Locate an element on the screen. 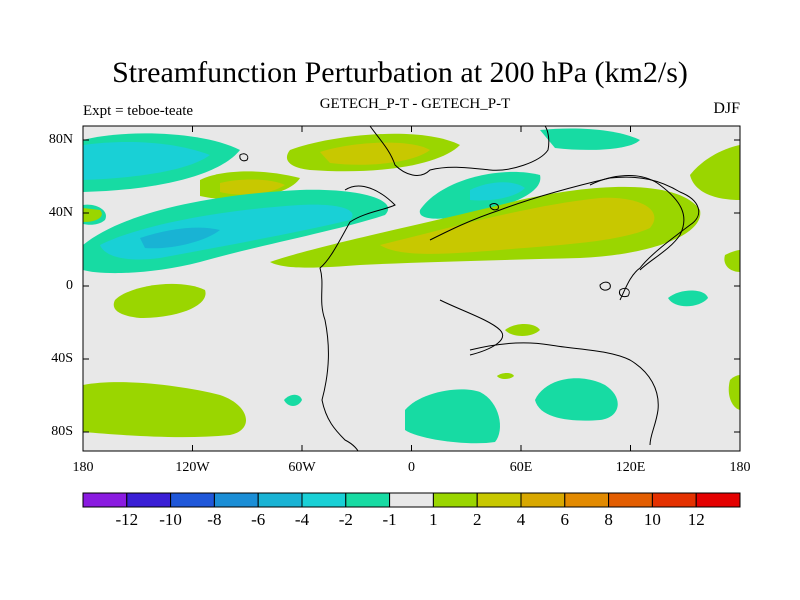 The width and height of the screenshot is (800, 600). contour-neg1-north-east is located at coordinates (590, 139).